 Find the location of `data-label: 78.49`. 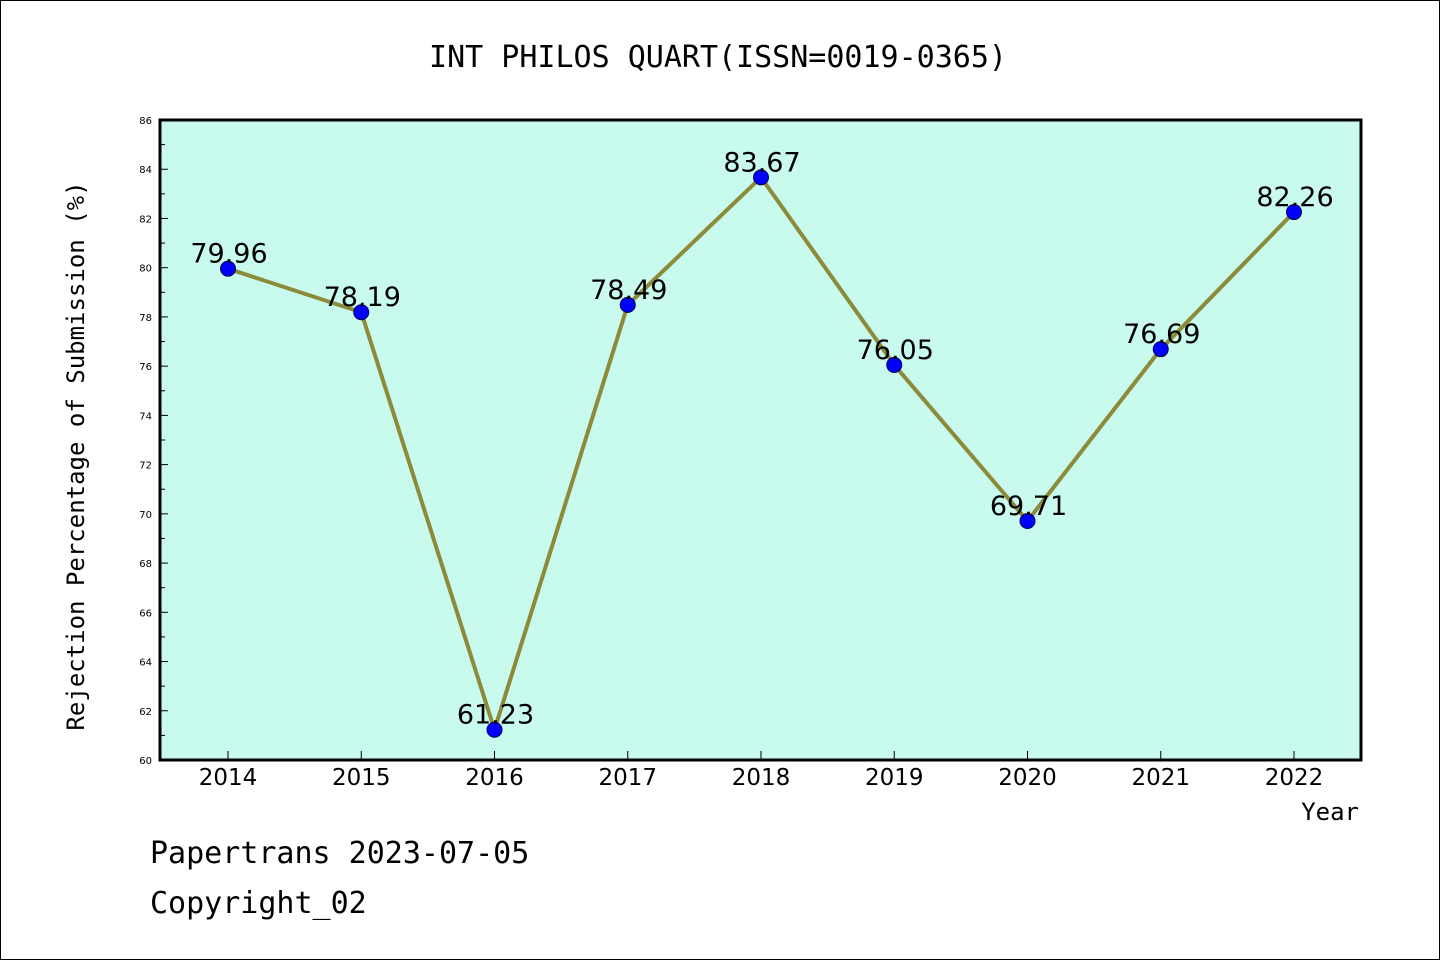

data-label: 78.49 is located at coordinates (628, 290).